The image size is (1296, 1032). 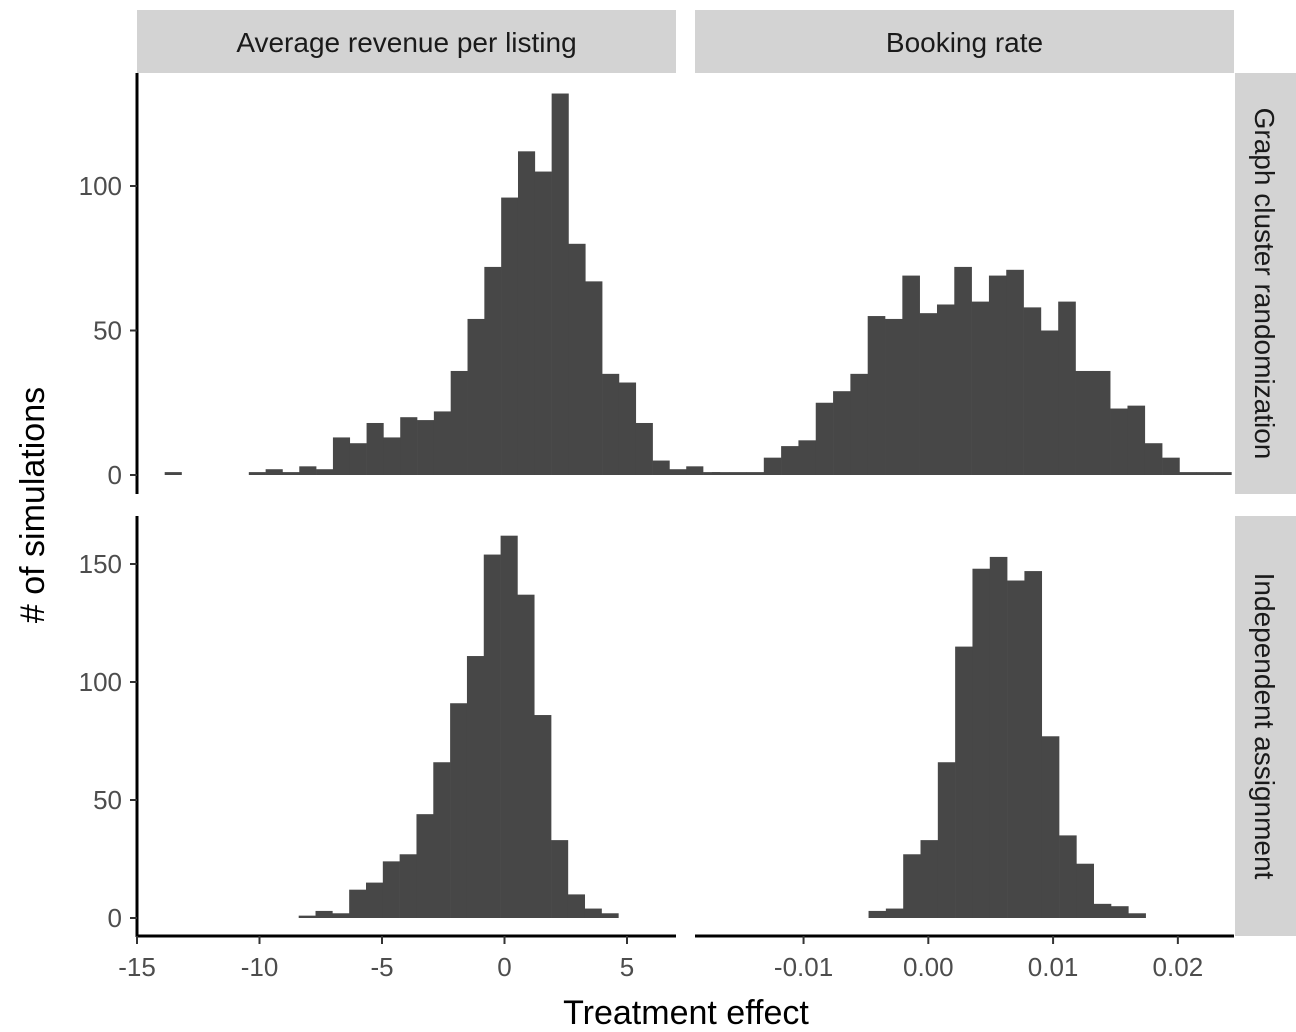 I want to click on x-axis-booking: -0.01 0.00 0.01 0.02, so click(x=964, y=958).